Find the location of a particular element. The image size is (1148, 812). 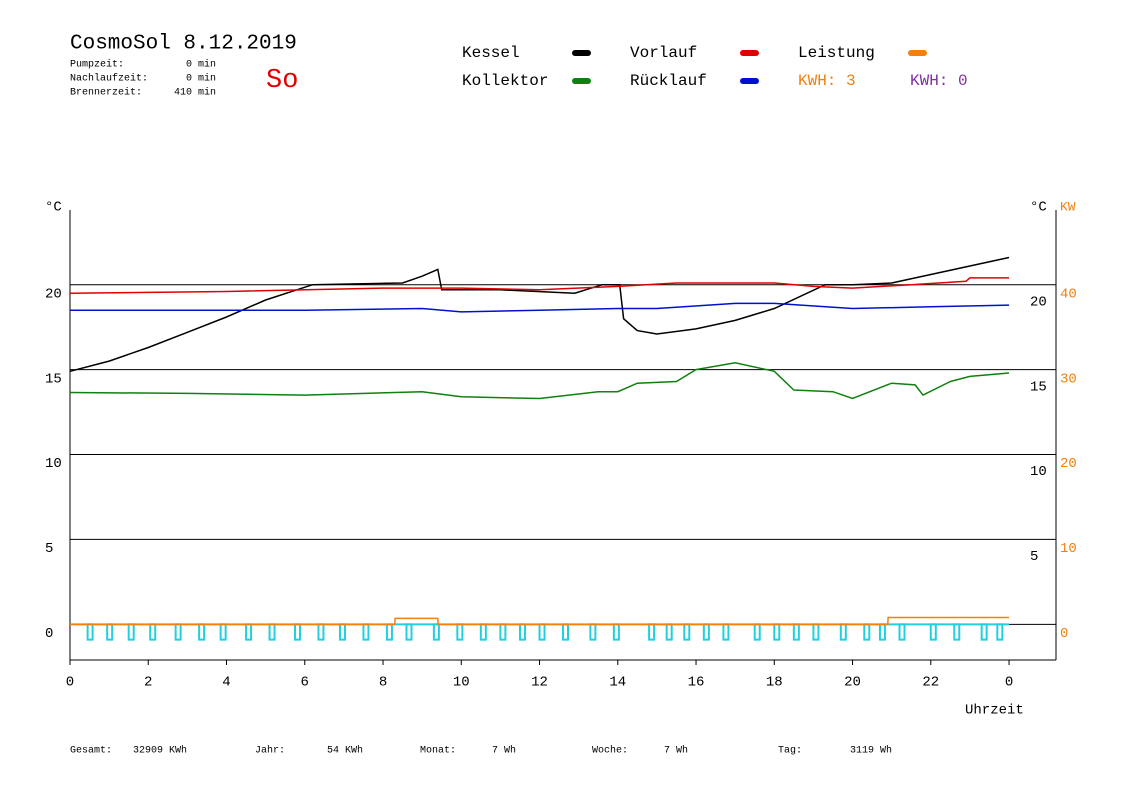

y-tick-label: 0 is located at coordinates (49, 634).